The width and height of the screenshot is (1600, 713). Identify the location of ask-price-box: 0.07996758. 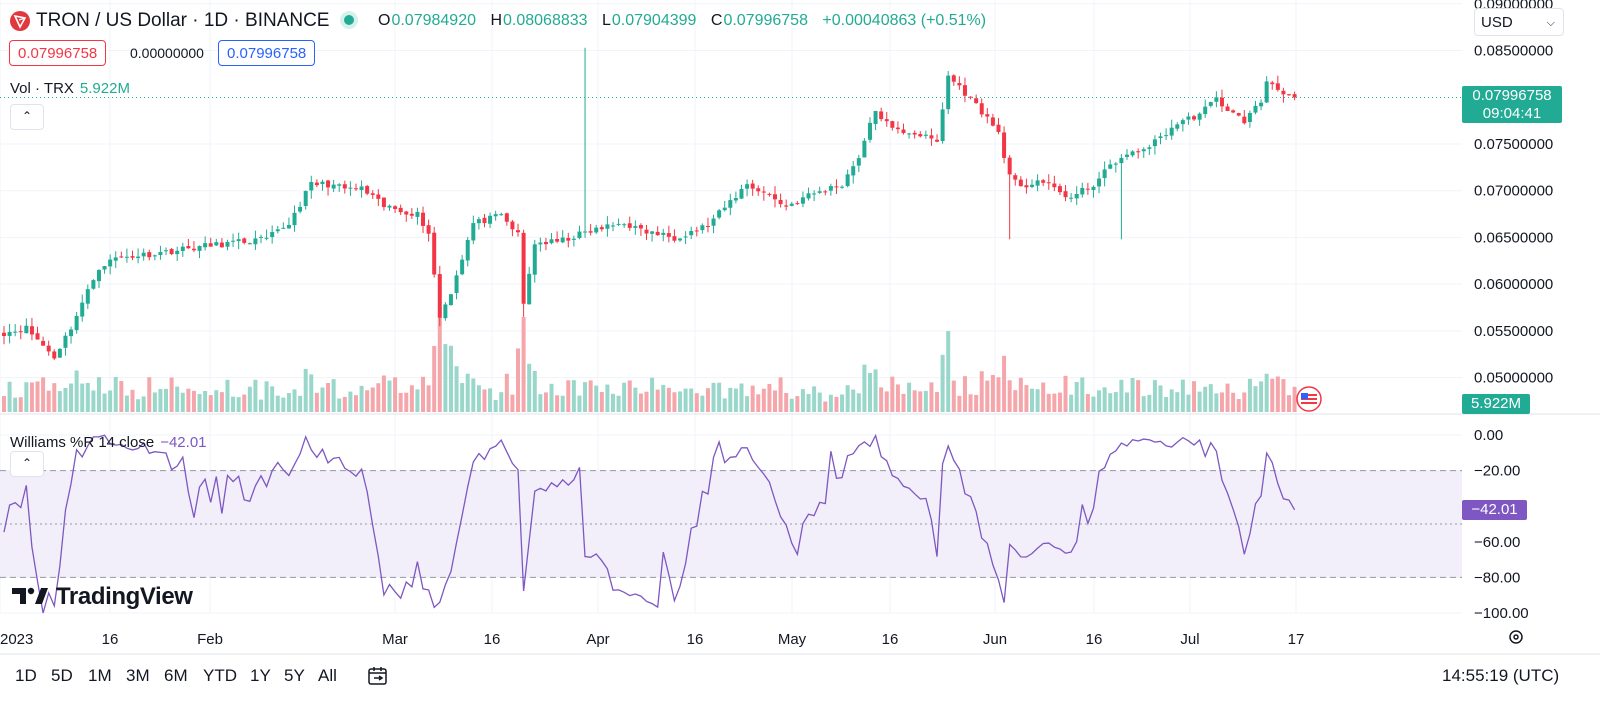
(267, 53).